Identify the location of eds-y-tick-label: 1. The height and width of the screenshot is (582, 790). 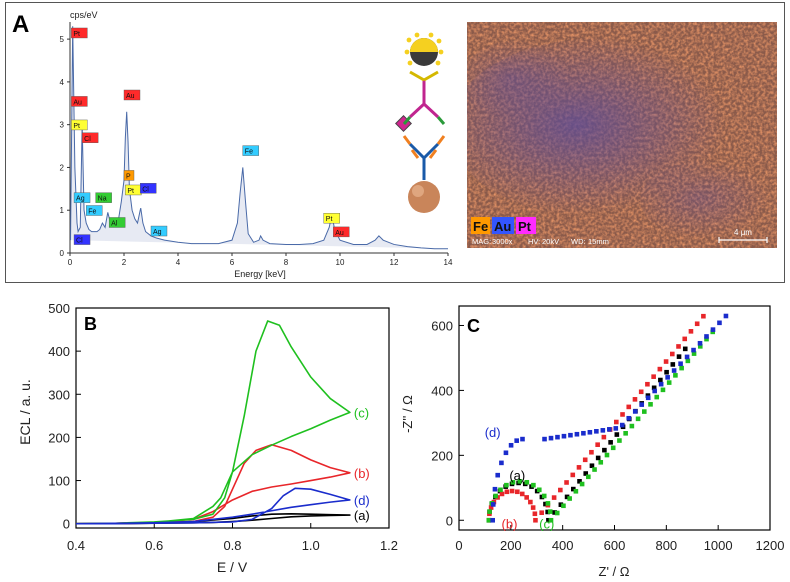
(62, 210).